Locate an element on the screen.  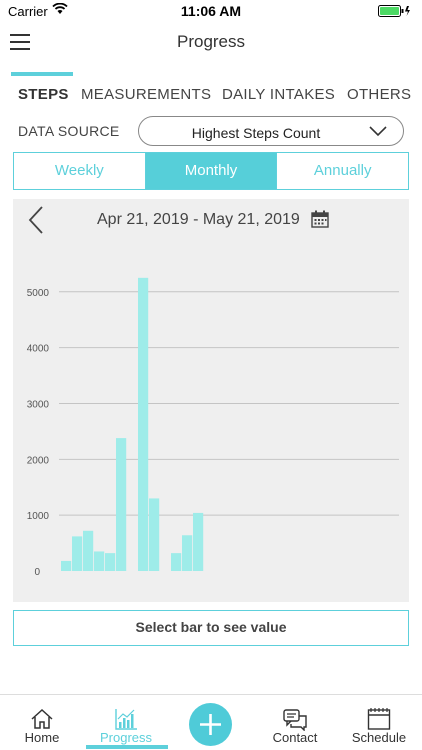
data-source-value: Highest Steps Count is located at coordinates (256, 133).